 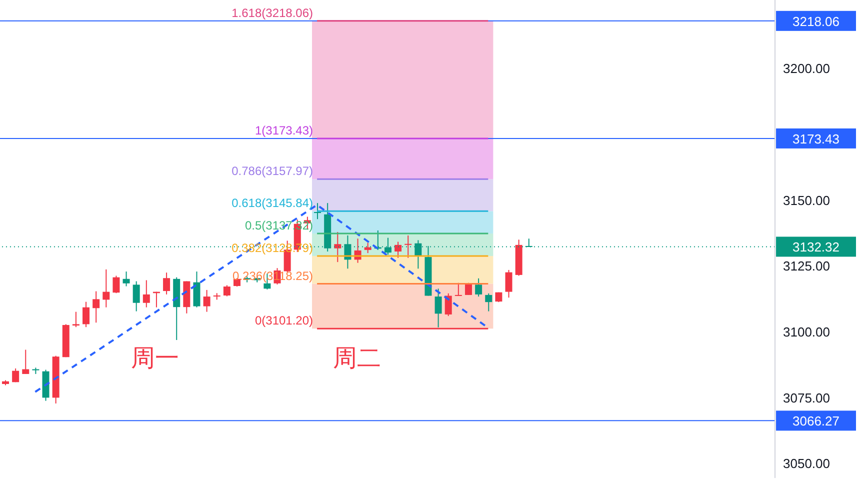 I want to click on y-tick-label: 3200.00, so click(x=806, y=68).